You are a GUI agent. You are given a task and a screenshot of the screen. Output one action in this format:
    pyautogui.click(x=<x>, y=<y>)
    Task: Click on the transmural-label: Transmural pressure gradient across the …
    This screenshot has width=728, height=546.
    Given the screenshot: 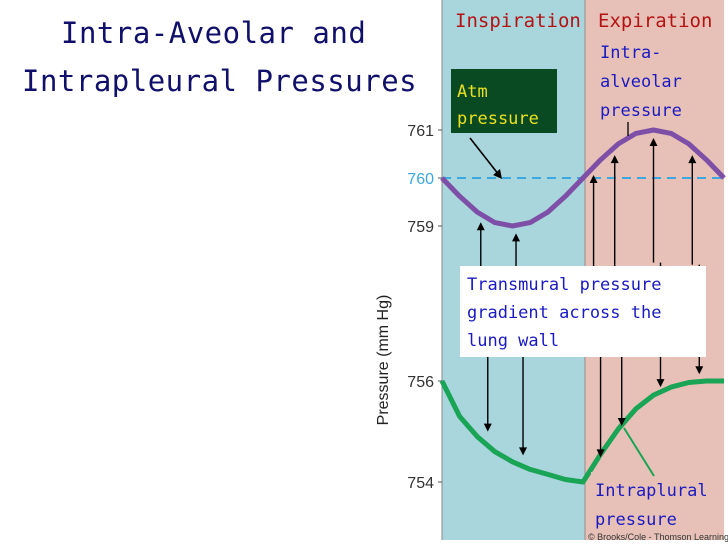 What is the action you would take?
    pyautogui.click(x=569, y=313)
    